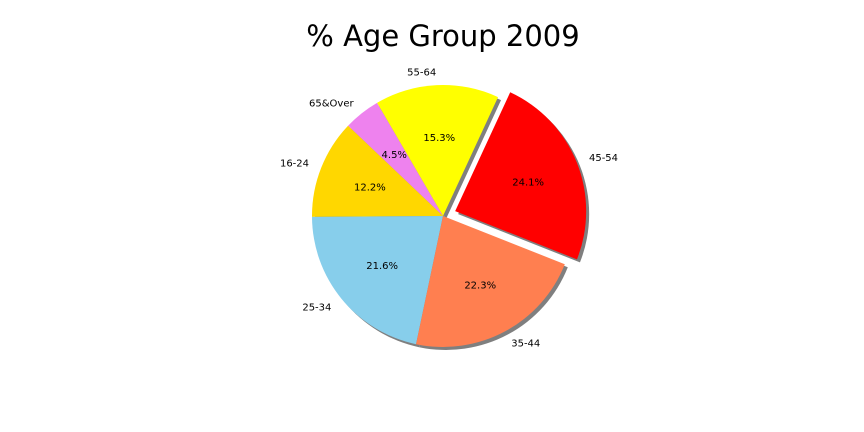  Describe the element at coordinates (439, 138) in the screenshot. I see `slice-percent-label: 15.3%` at that location.